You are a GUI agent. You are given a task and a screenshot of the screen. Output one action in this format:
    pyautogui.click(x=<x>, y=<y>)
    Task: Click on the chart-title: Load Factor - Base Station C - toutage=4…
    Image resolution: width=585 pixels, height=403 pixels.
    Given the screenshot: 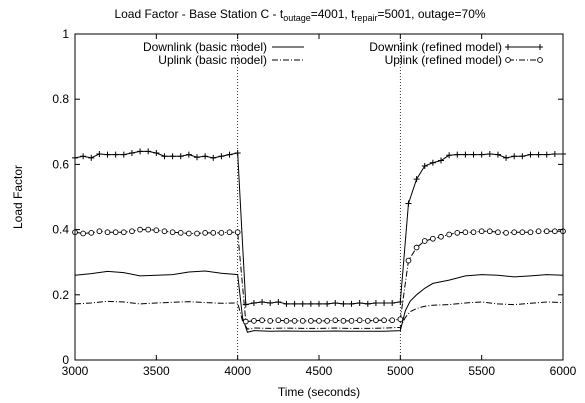 What is the action you would take?
    pyautogui.click(x=299, y=15)
    